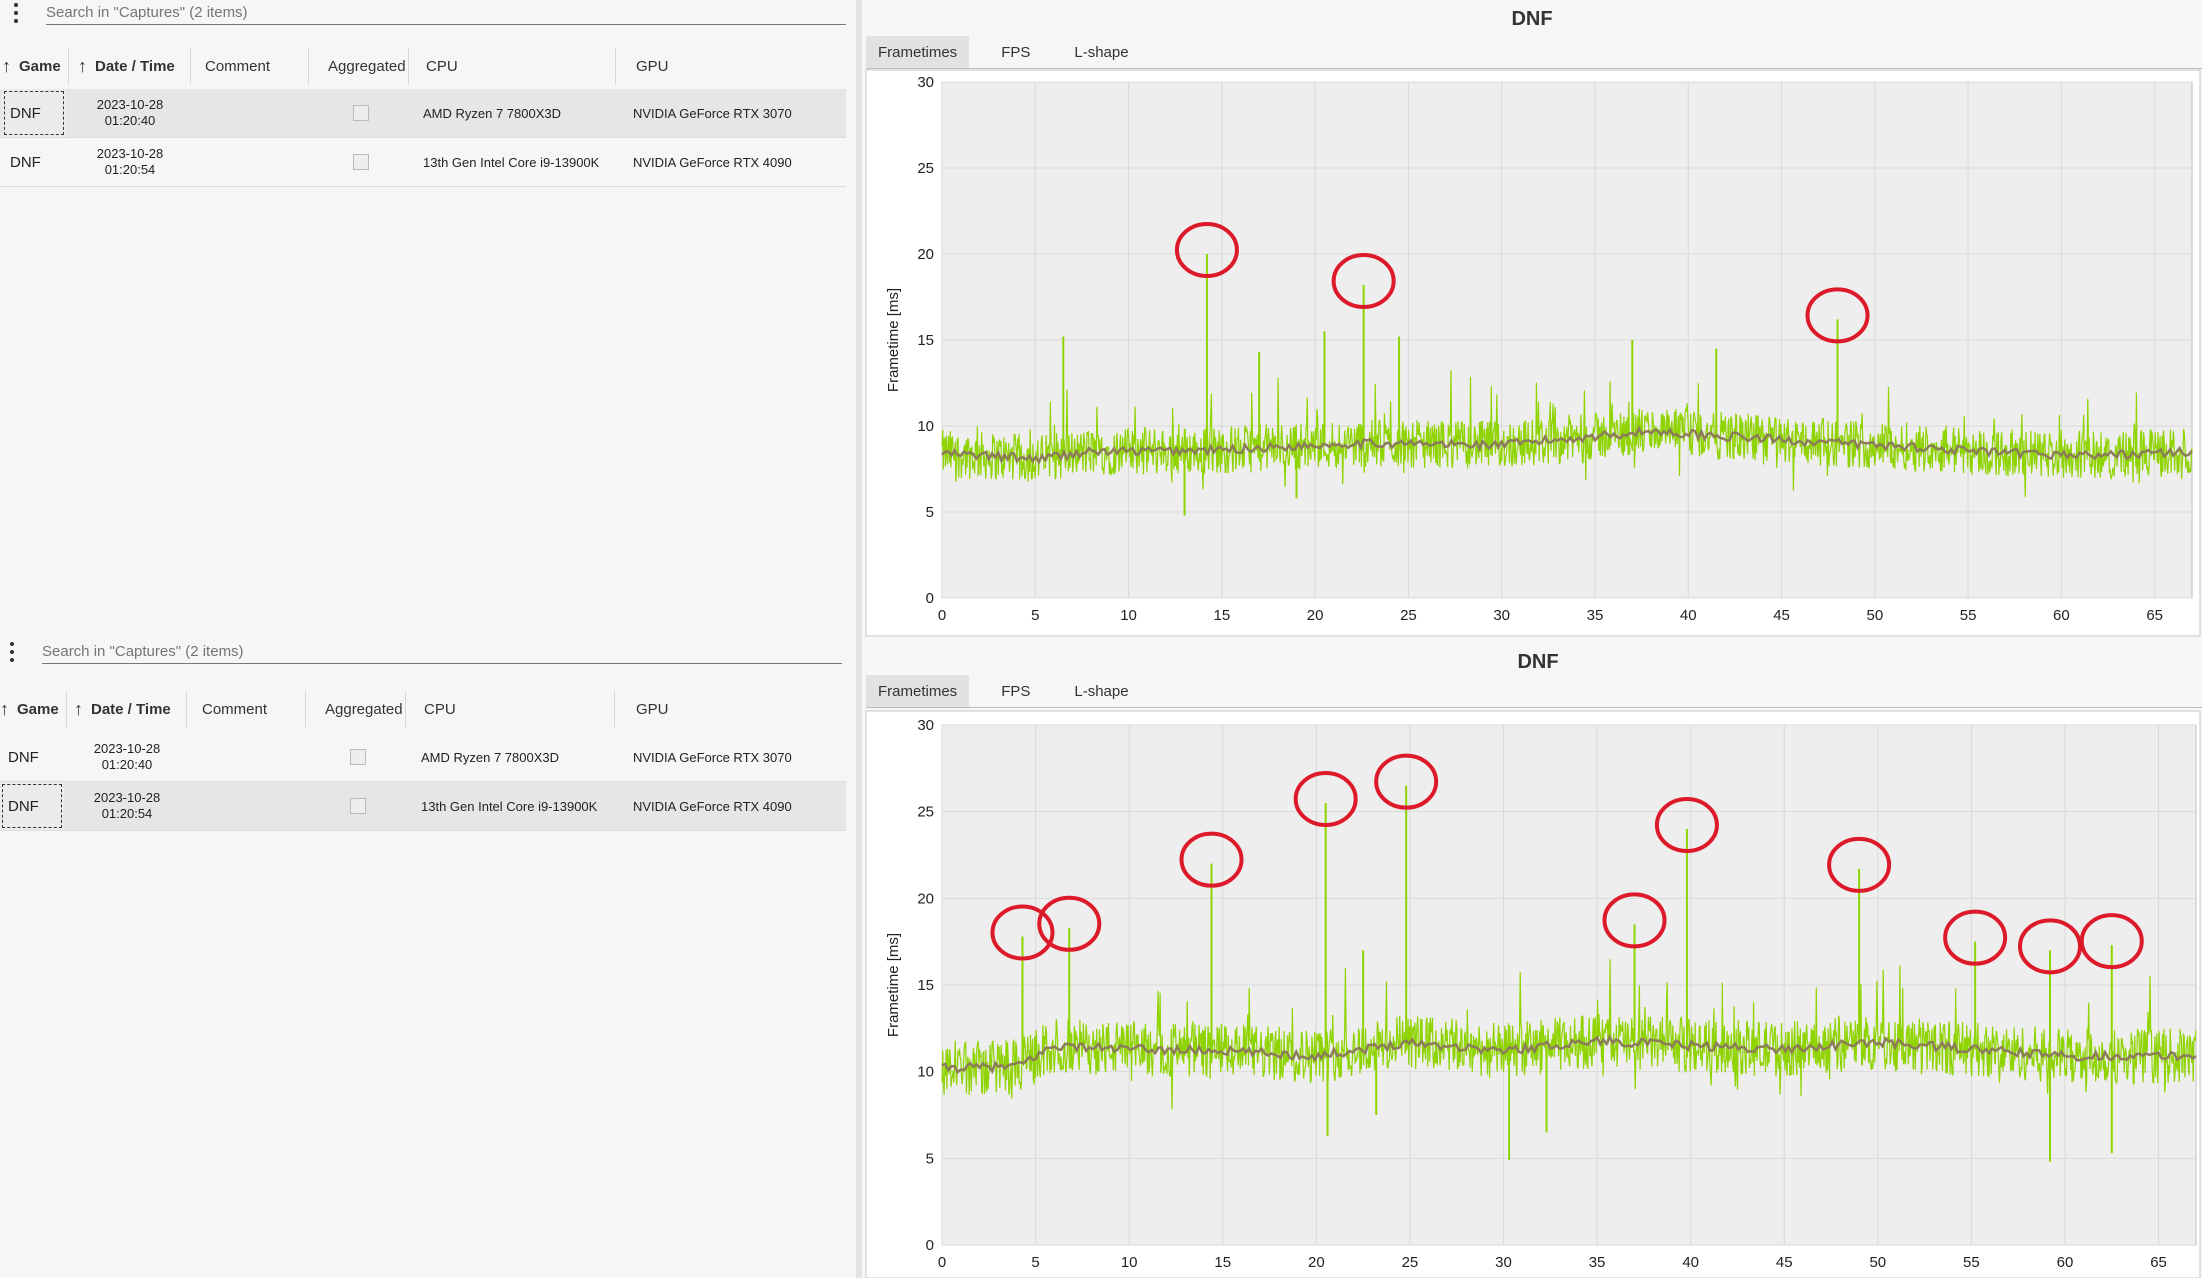 The image size is (2202, 1278). Describe the element at coordinates (1688, 615) in the screenshot. I see `x-tick-label: 40` at that location.